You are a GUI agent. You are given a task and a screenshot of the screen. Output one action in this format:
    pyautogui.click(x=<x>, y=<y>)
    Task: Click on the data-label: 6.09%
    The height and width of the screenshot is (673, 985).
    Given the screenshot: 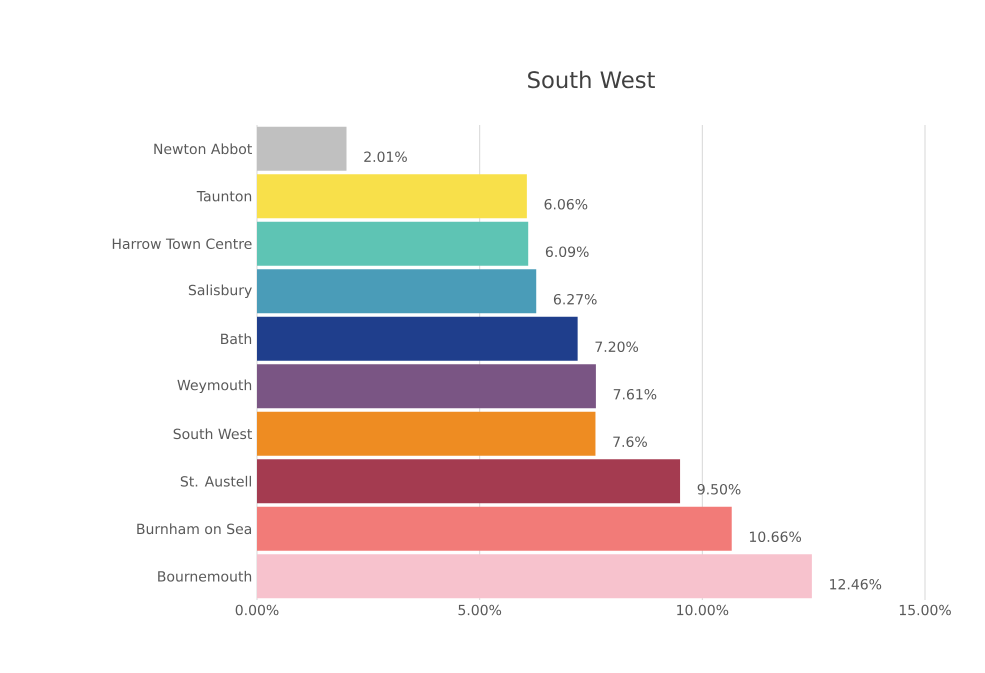 What is the action you would take?
    pyautogui.click(x=567, y=252)
    